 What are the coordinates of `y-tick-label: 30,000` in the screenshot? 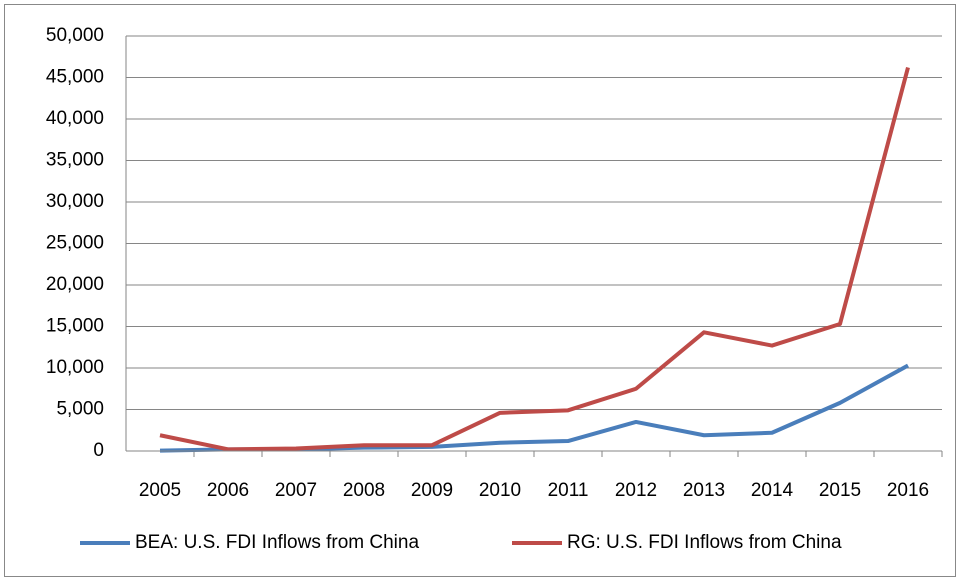 It's located at (75, 201).